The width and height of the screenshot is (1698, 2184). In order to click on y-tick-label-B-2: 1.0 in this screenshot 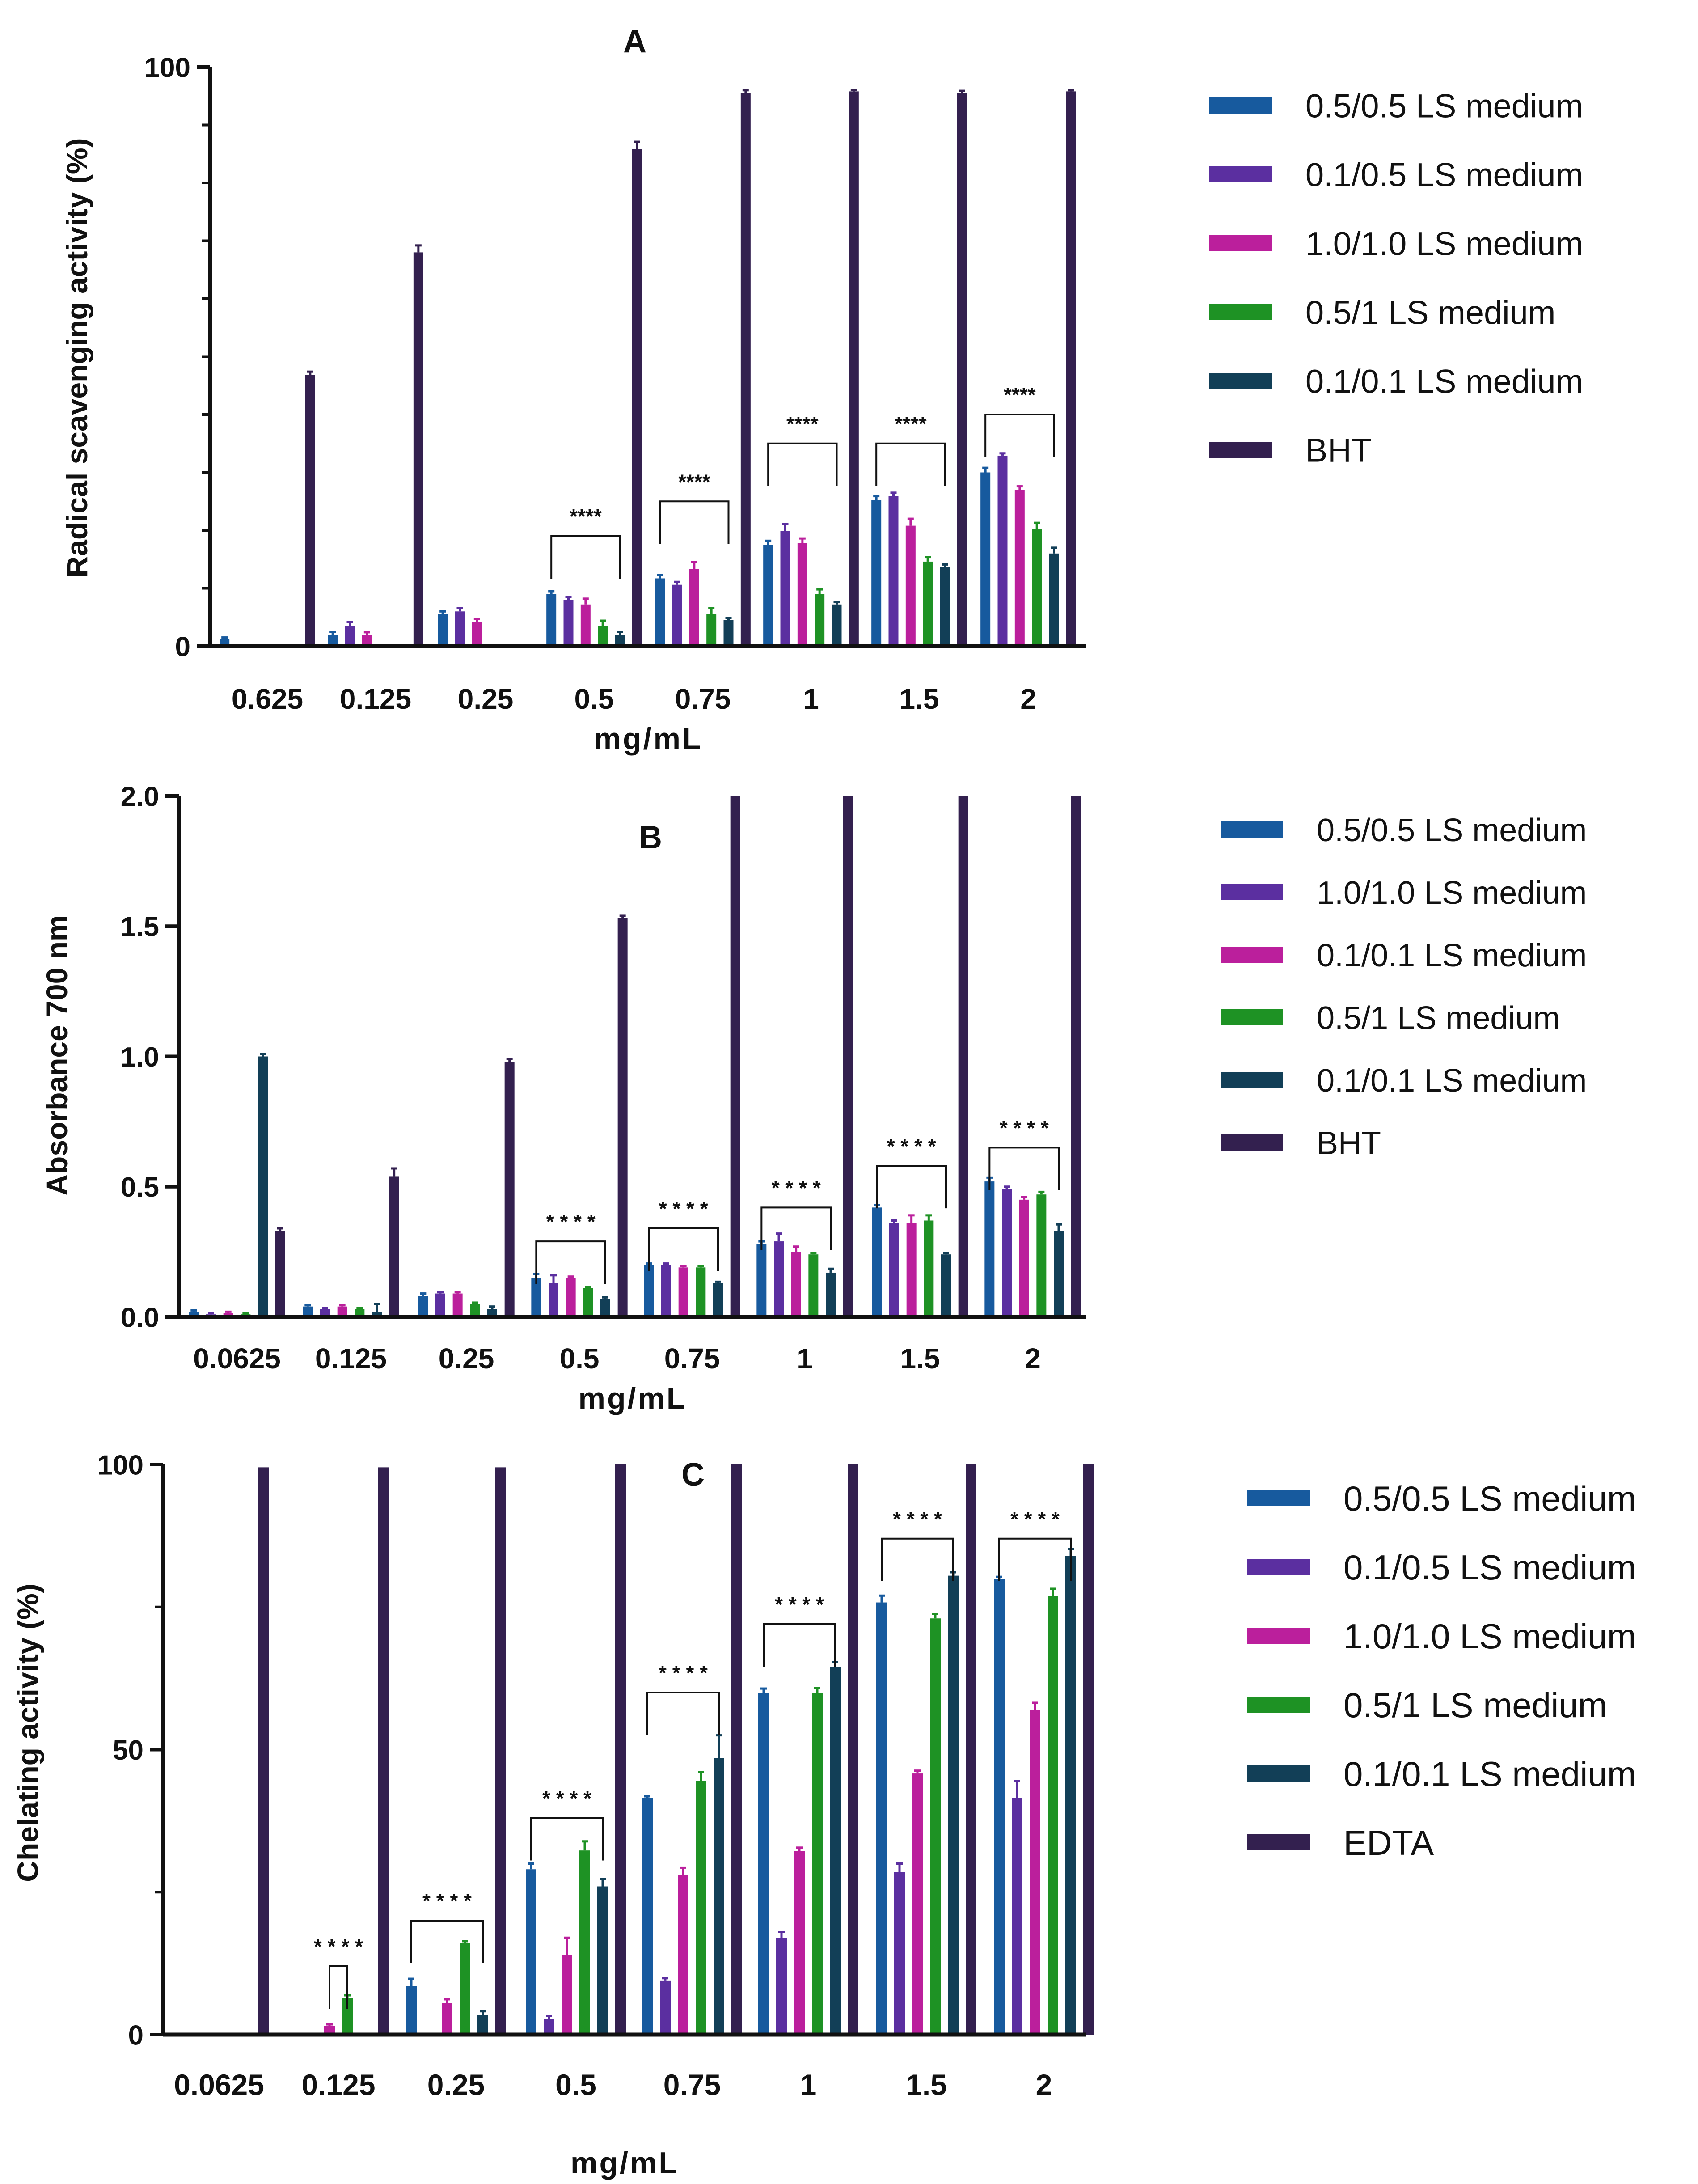, I will do `click(140, 1057)`.